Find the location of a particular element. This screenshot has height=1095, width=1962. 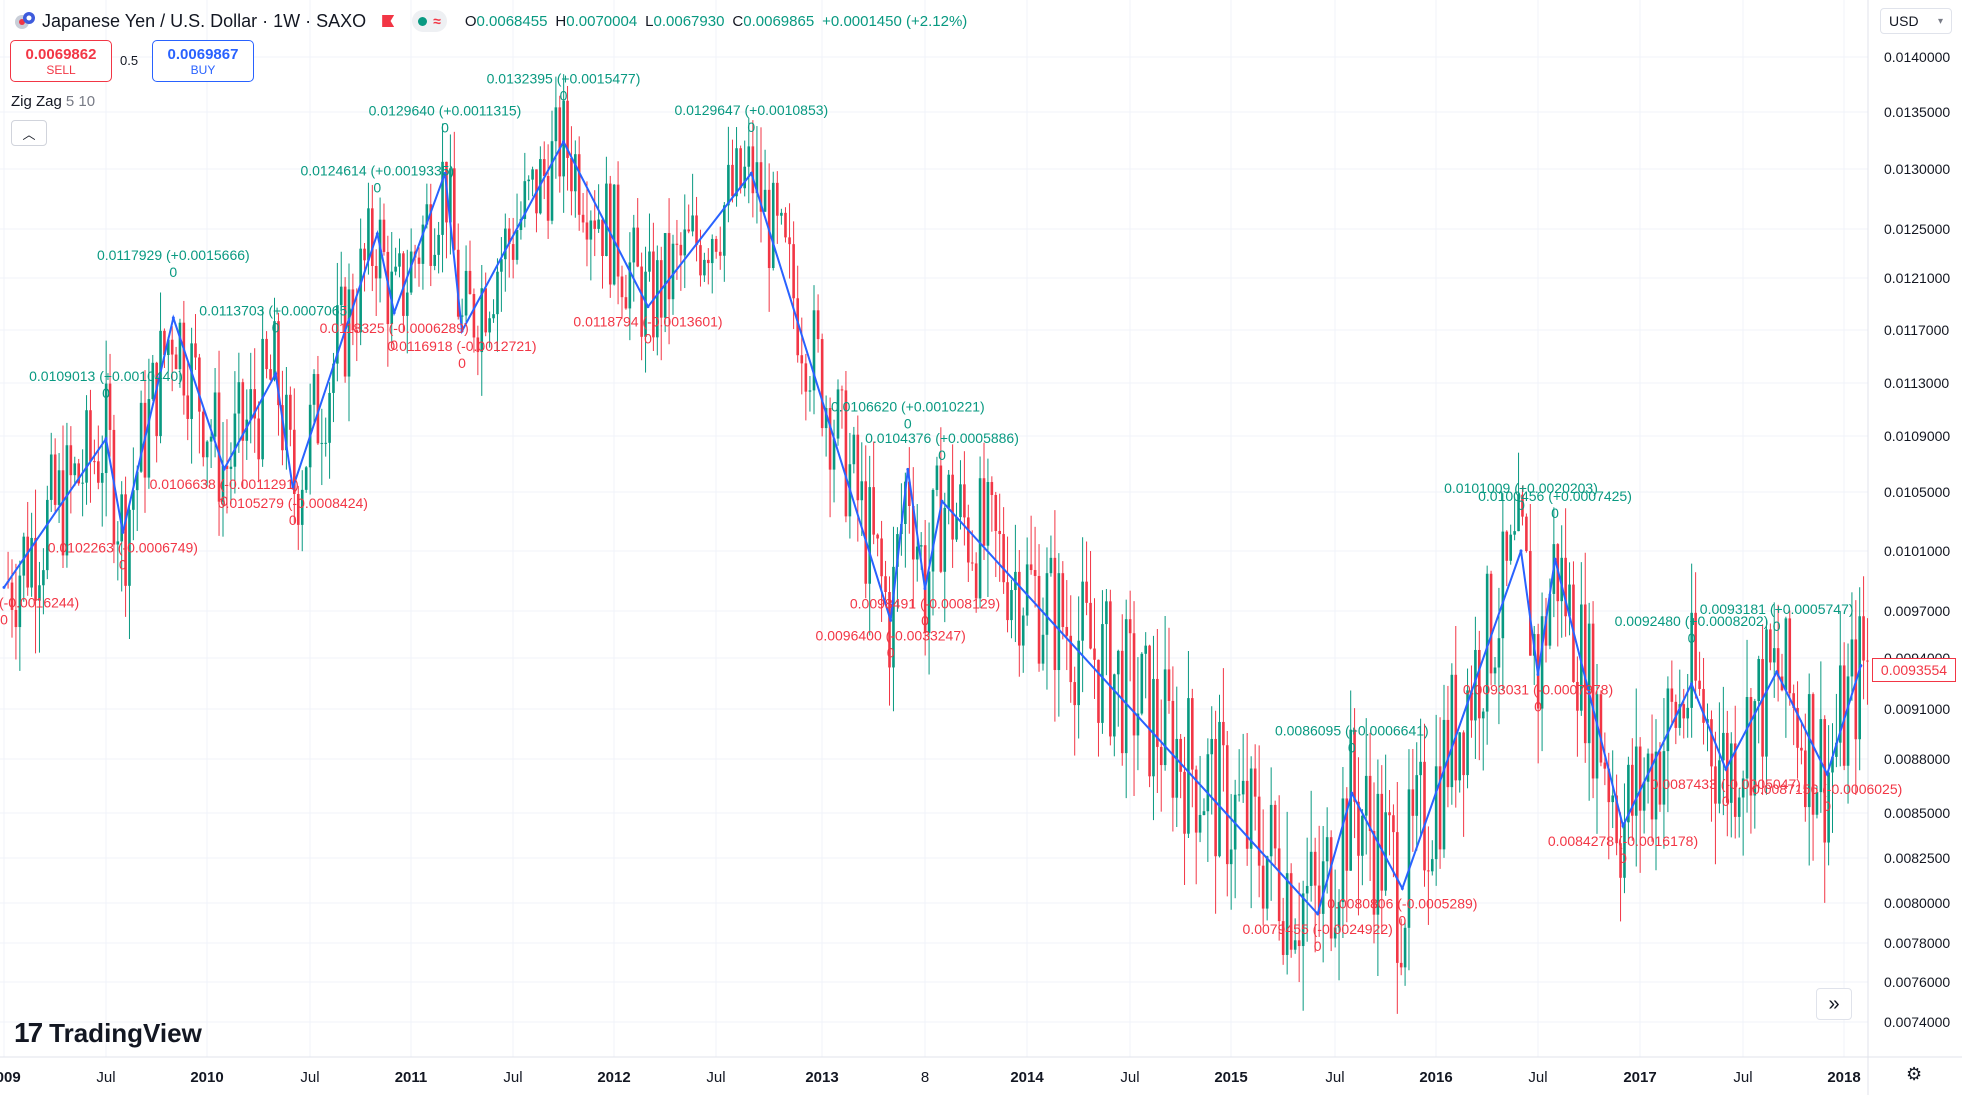

last-price-label: 0.0093554 is located at coordinates (1914, 670).